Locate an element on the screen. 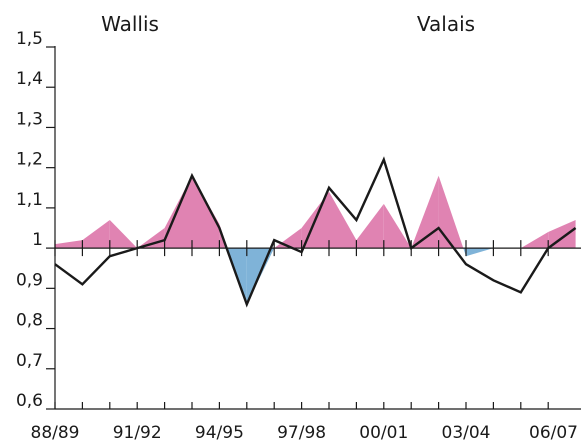 Image resolution: width=581 pixels, height=443 pixels. y-tick-label-7: 0,8 is located at coordinates (29, 321).